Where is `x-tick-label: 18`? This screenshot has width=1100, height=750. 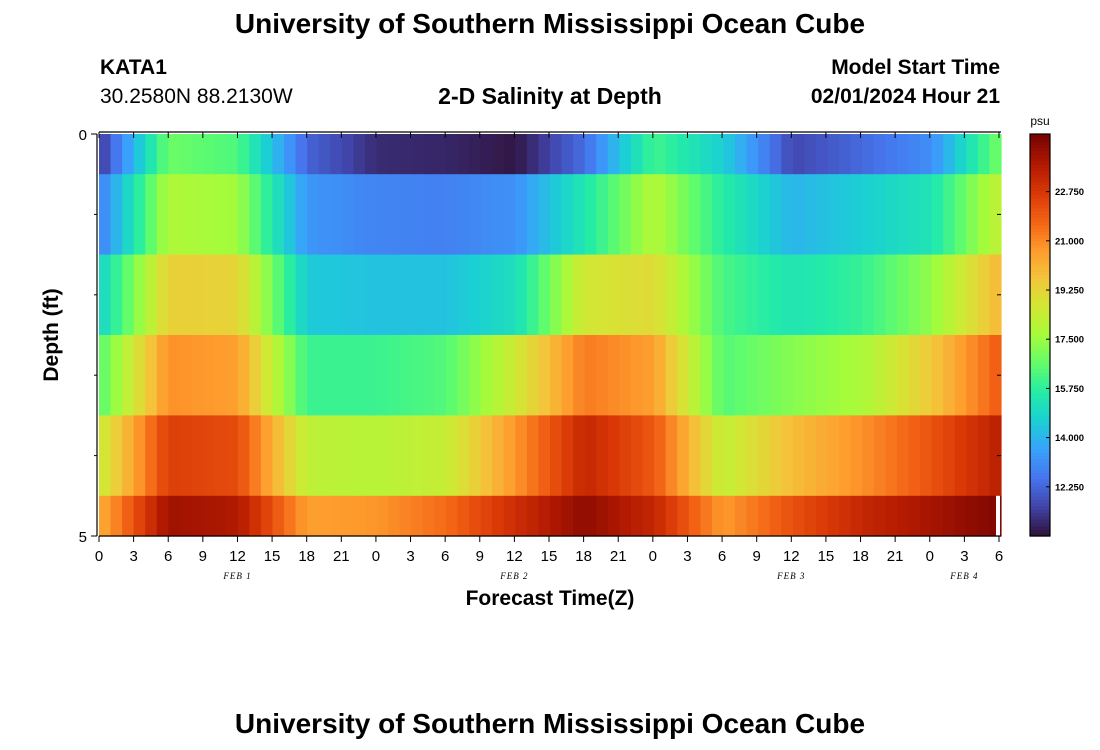 x-tick-label: 18 is located at coordinates (583, 556).